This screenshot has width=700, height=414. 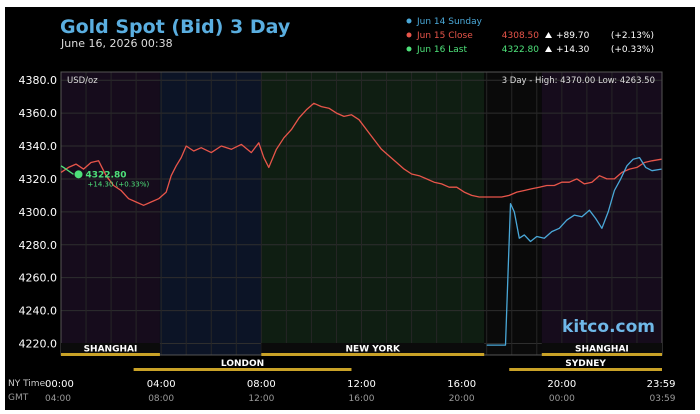 I want to click on legend-change-2: +14.30, so click(x=573, y=50).